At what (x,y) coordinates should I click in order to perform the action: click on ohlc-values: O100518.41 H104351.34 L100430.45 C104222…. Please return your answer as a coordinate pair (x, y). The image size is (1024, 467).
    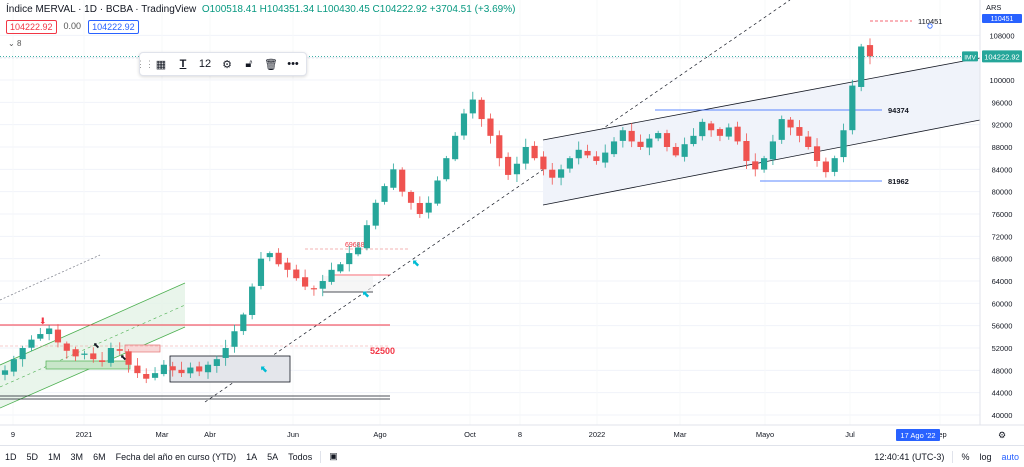
    Looking at the image, I should click on (358, 9).